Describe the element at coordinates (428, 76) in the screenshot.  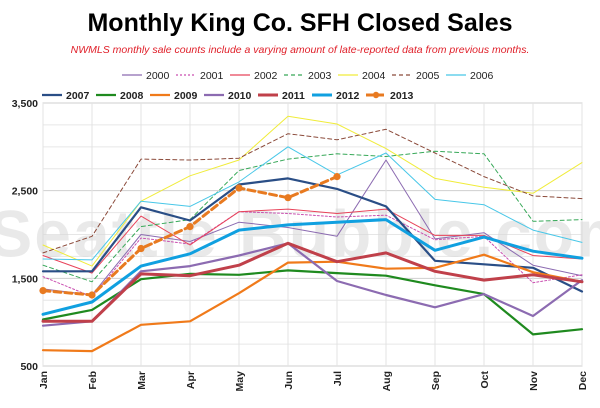
I see `legend-label: 2005` at that location.